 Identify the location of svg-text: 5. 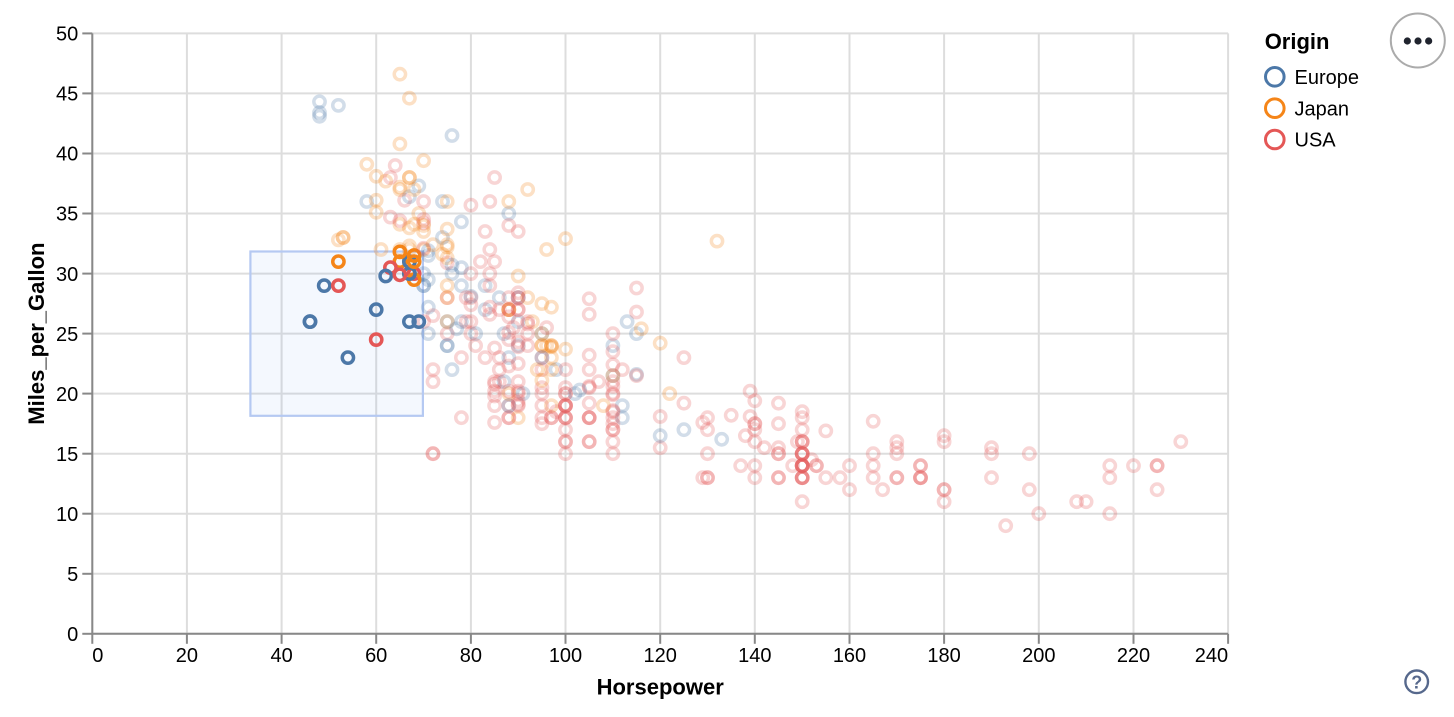
(72, 575).